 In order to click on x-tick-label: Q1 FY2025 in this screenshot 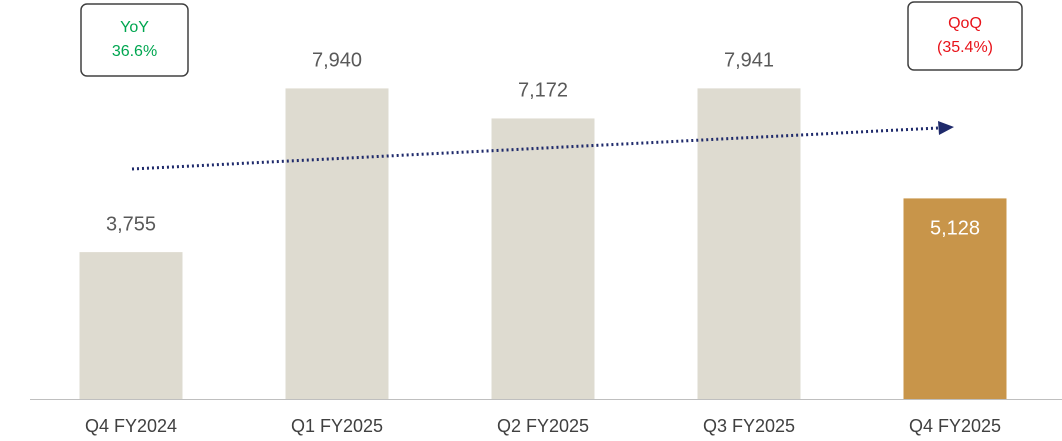, I will do `click(337, 426)`.